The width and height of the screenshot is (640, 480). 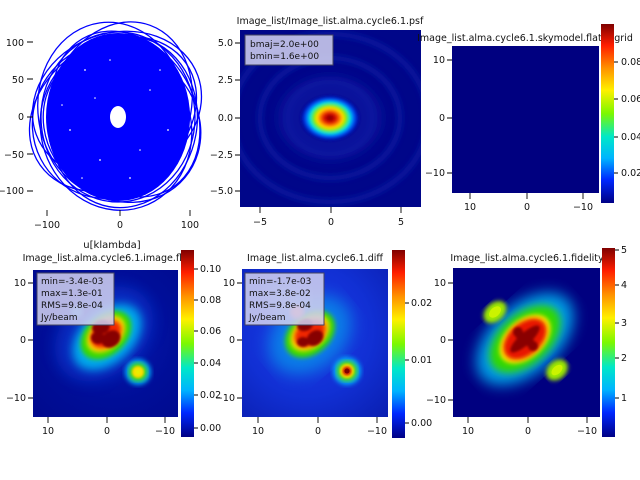 I want to click on uv-ytick-label: −50, so click(x=14, y=155).